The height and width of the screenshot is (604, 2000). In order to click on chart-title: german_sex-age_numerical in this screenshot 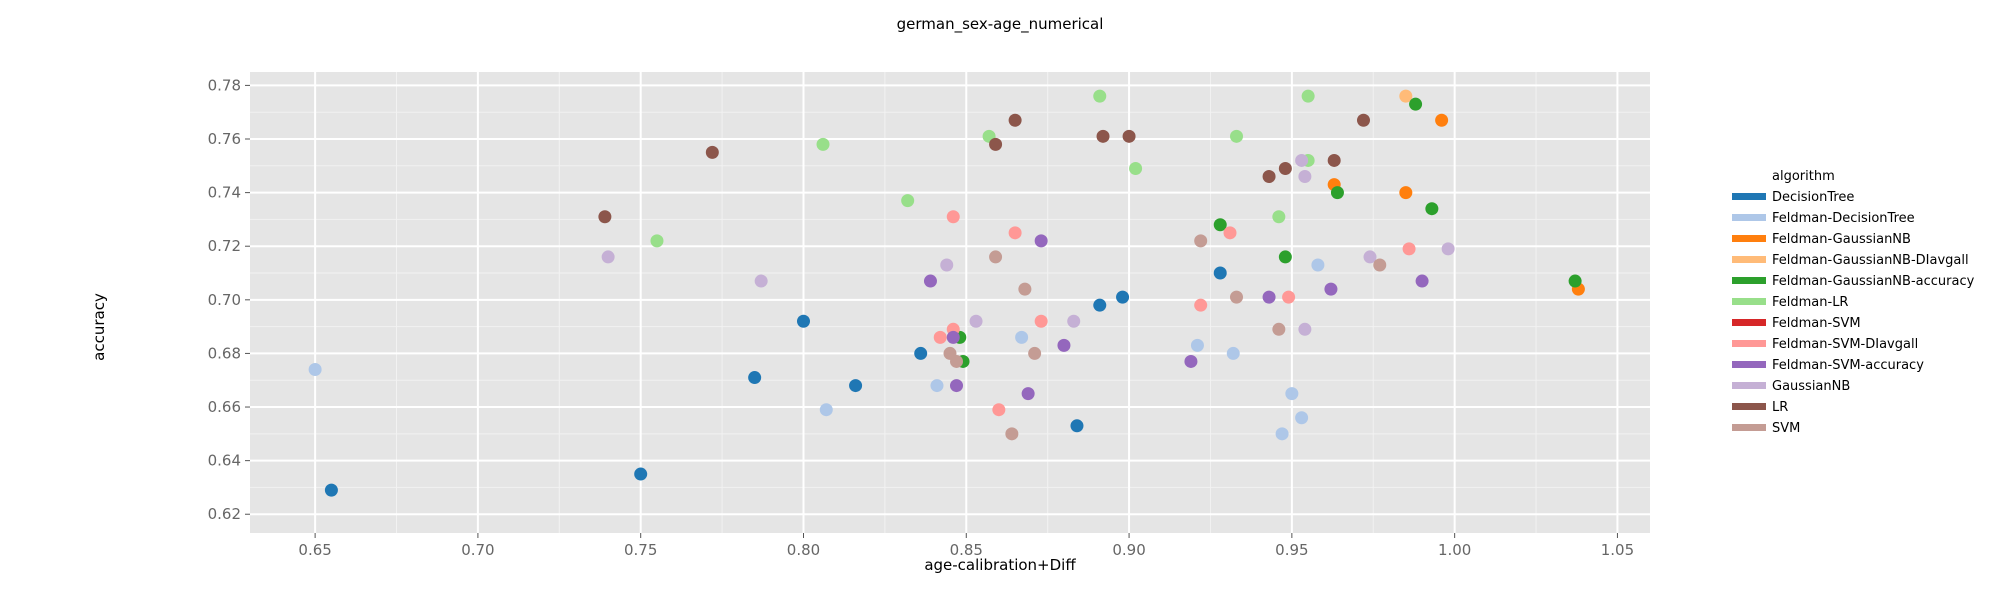, I will do `click(1000, 24)`.